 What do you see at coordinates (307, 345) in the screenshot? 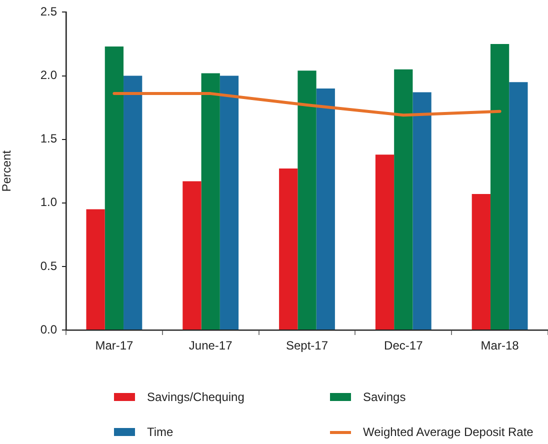
I see `x-tick-label: Sept-17` at bounding box center [307, 345].